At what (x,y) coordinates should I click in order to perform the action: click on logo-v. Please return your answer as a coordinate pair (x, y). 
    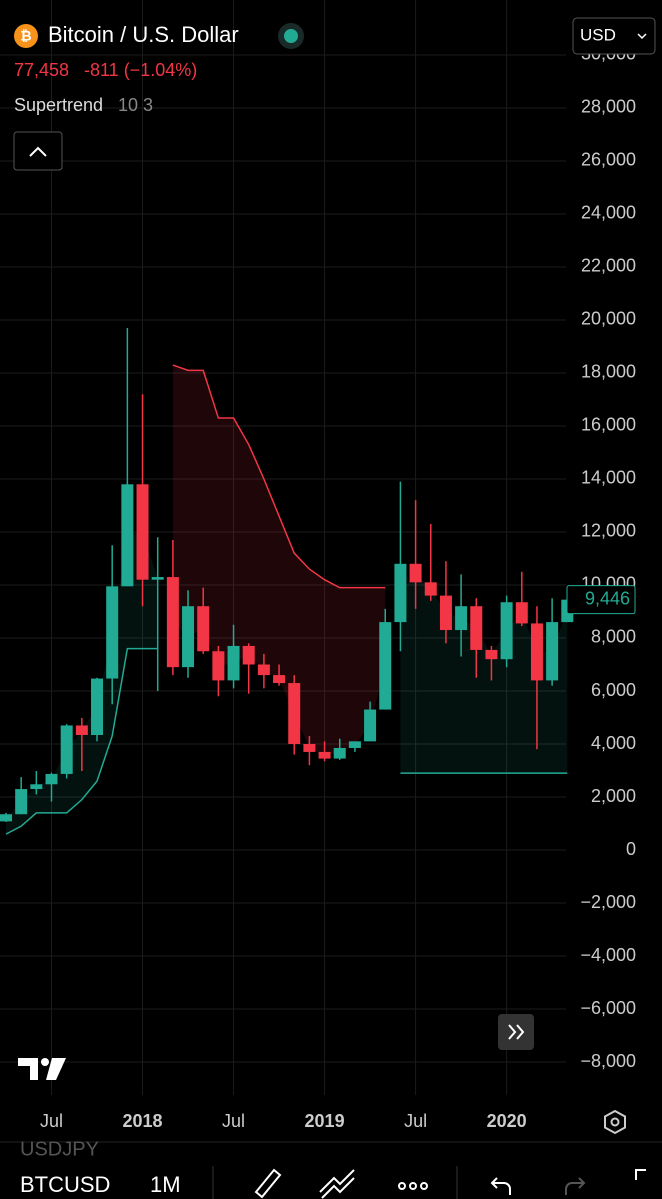
    Looking at the image, I should click on (56, 1069).